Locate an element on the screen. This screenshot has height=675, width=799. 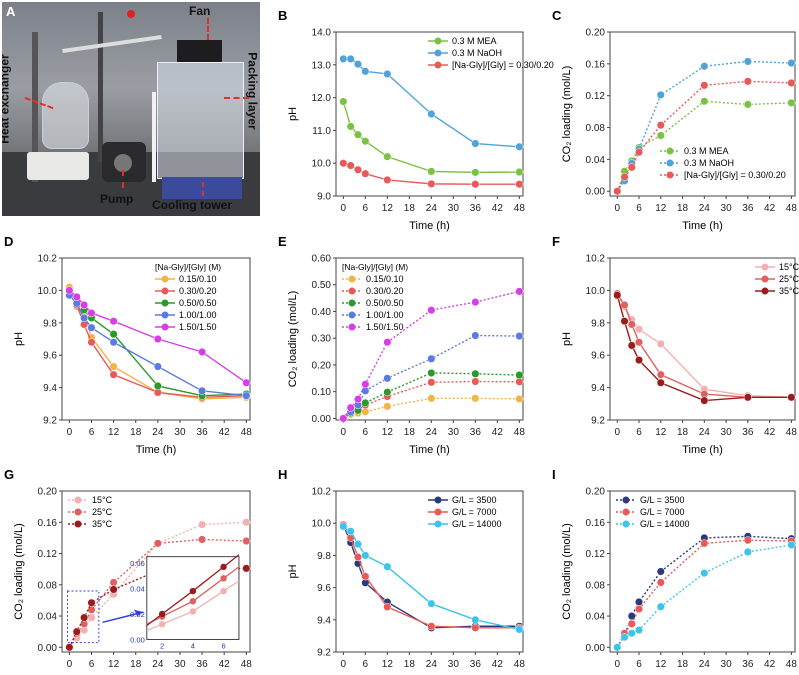
label-fan: Fan is located at coordinates (200, 11).